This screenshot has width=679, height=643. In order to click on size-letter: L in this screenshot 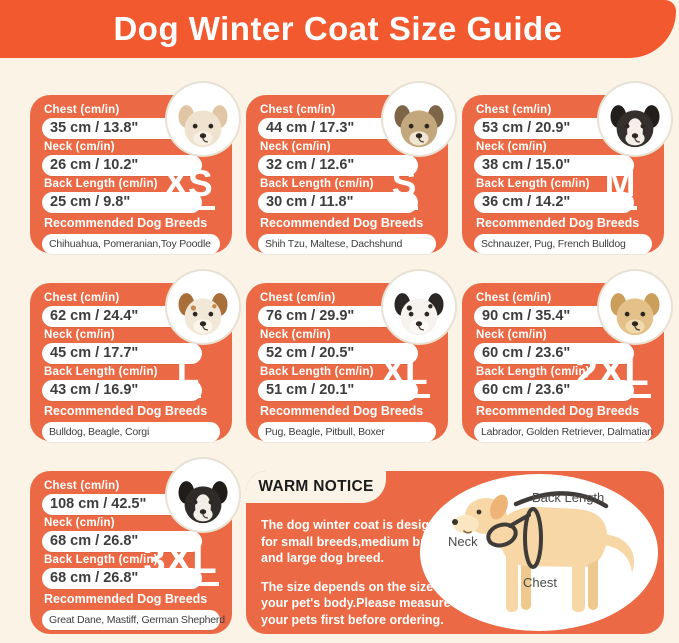, I will do `click(188, 375)`.